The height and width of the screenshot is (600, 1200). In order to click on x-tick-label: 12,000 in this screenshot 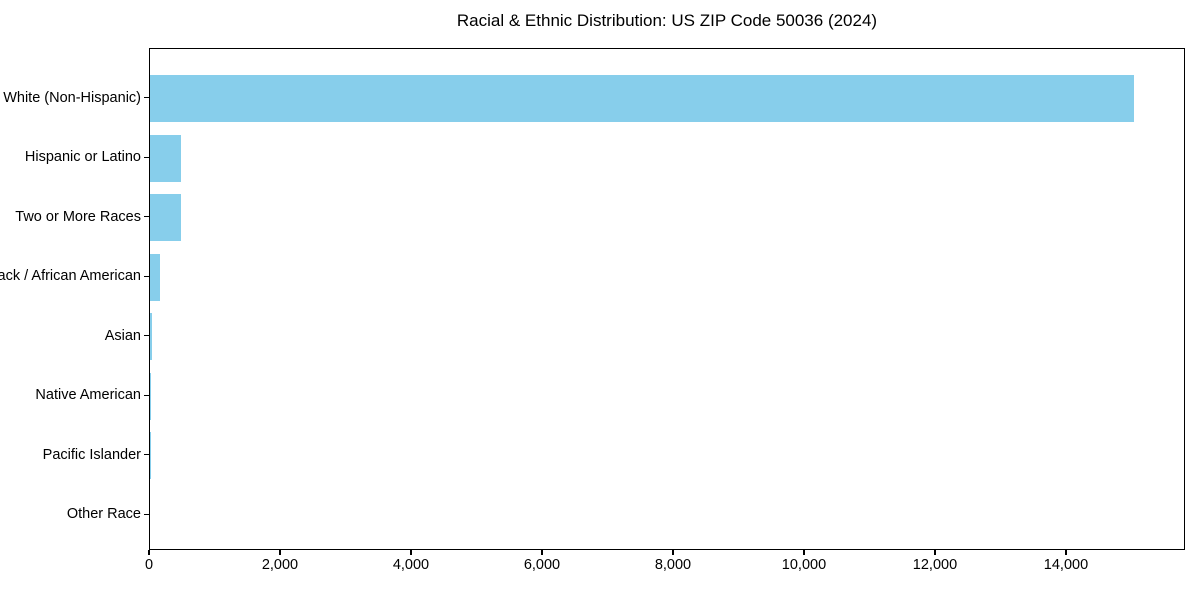, I will do `click(935, 565)`.